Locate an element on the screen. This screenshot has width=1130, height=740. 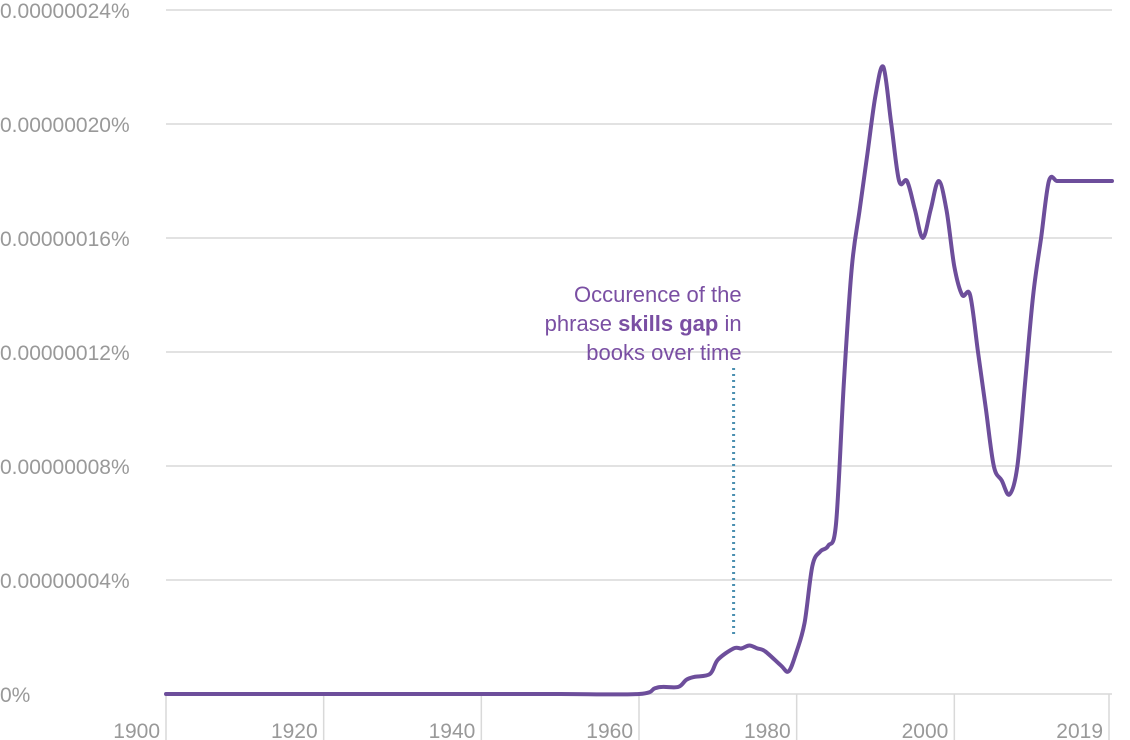
x-tick-label: 2000 is located at coordinates (925, 730).